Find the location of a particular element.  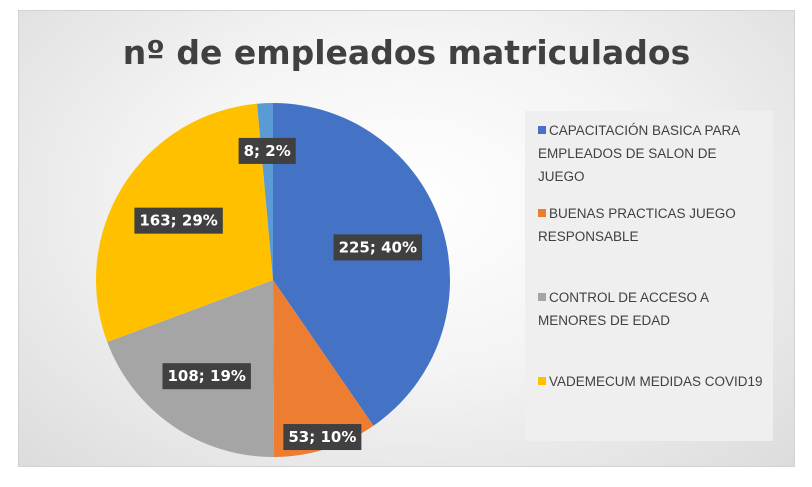

legend-label: BUENAS PRACTICAS JUEGO RESPONSABLE is located at coordinates (637, 225).